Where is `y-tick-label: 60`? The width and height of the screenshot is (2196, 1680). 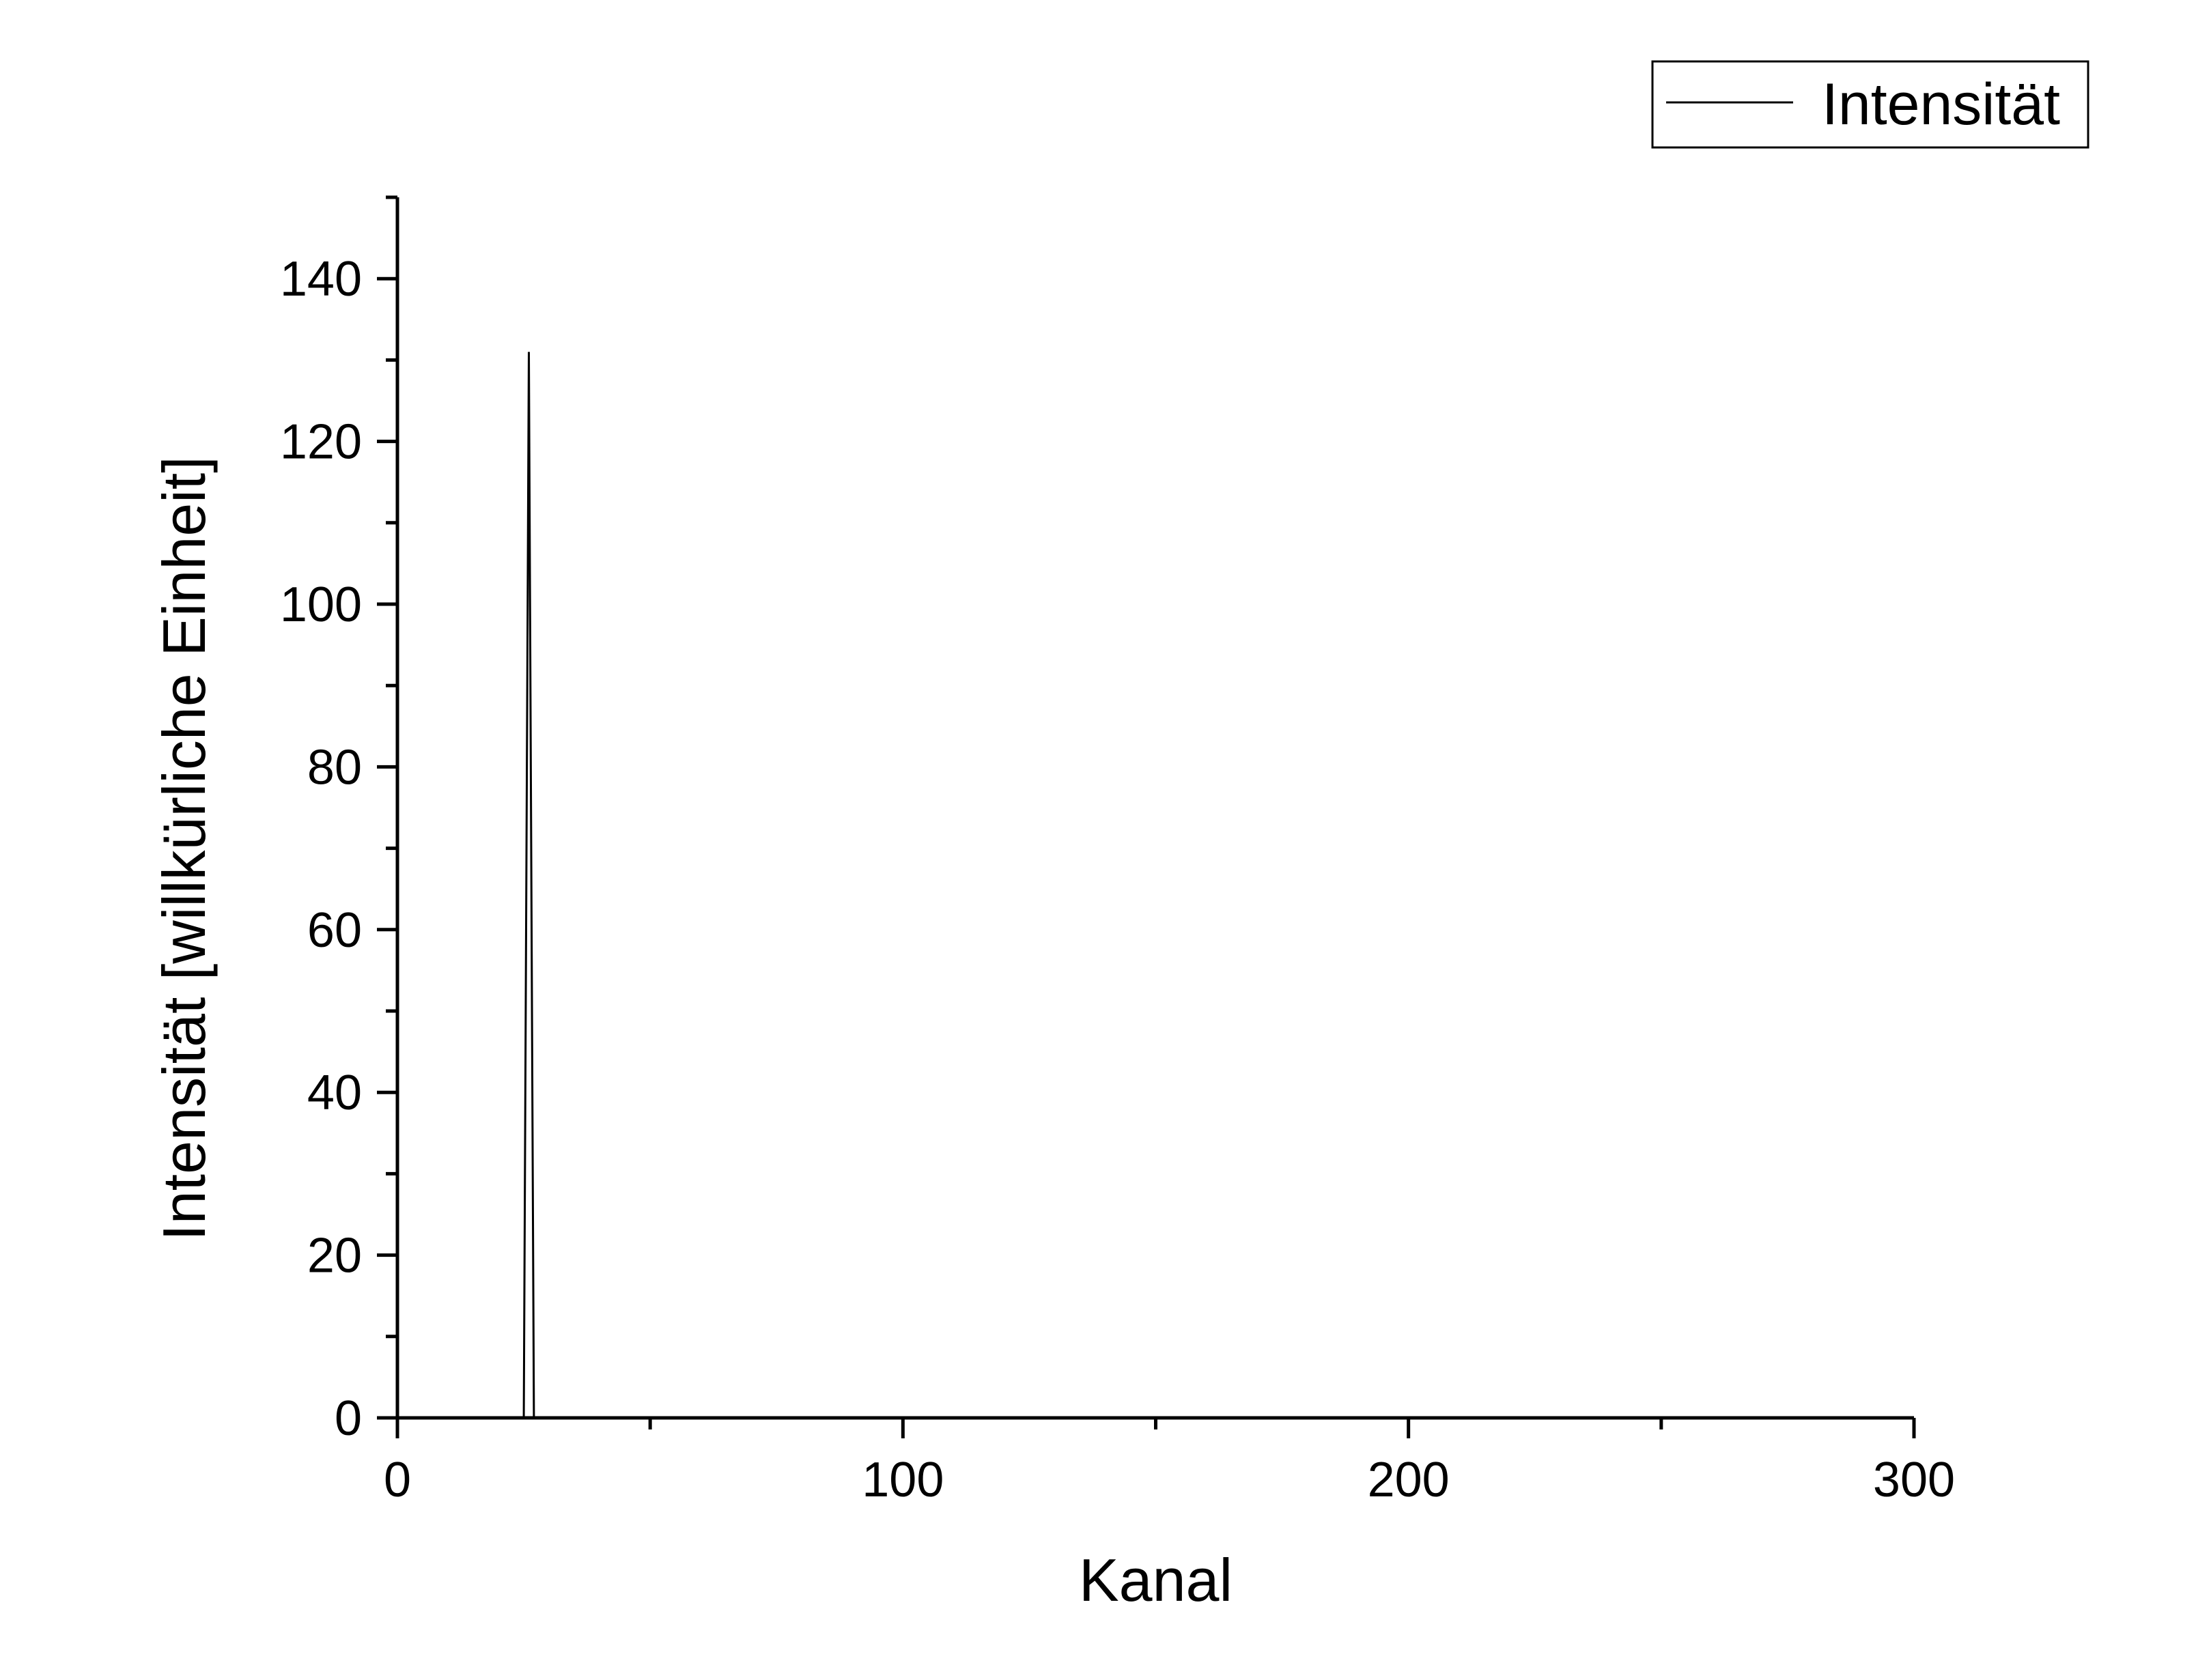 y-tick-label: 60 is located at coordinates (334, 930).